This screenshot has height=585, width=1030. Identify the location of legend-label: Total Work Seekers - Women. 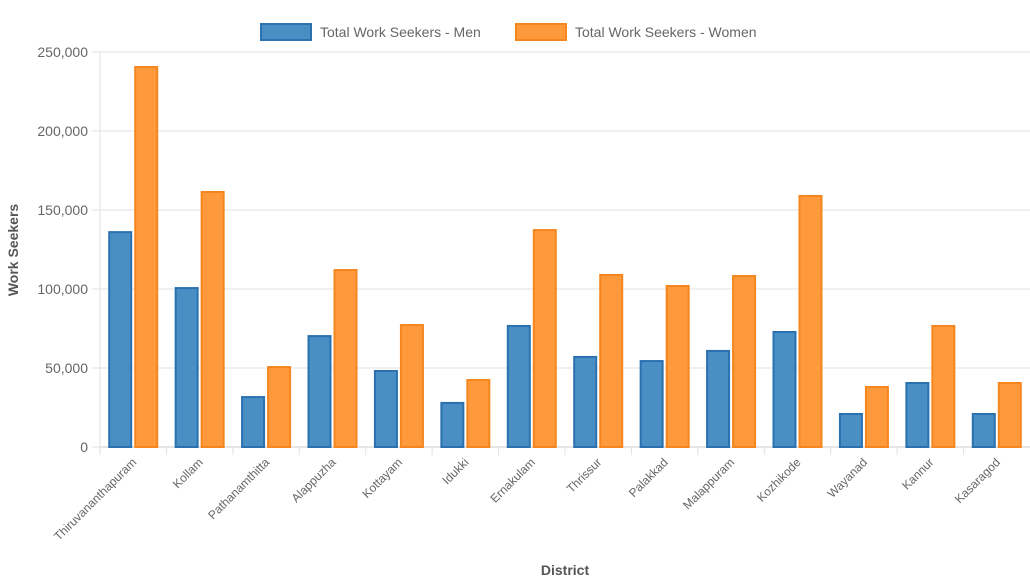
(666, 32).